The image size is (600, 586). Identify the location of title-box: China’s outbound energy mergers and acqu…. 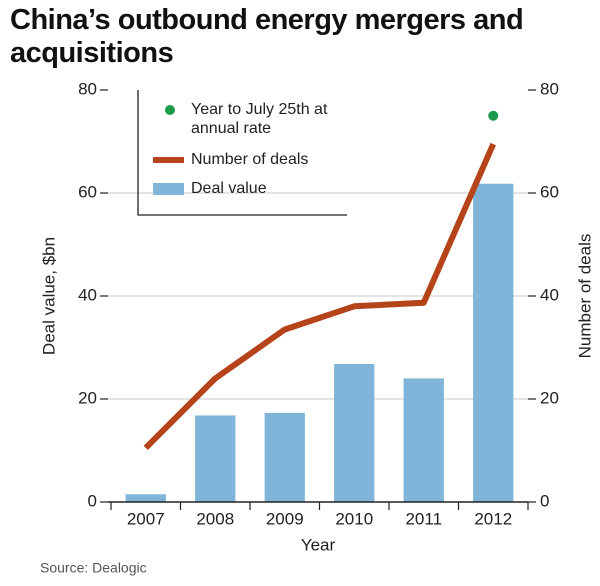
(267, 36).